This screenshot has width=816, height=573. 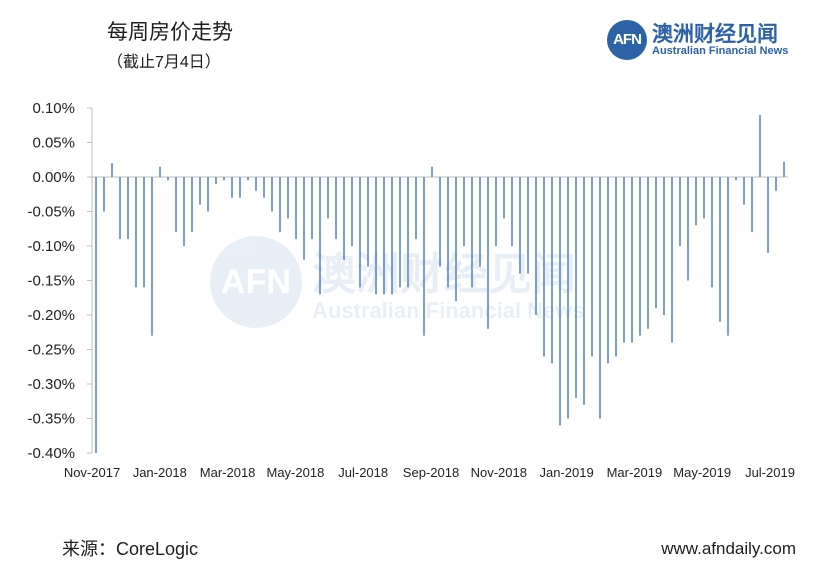 What do you see at coordinates (228, 472) in the screenshot?
I see `x-tick-label: Mar-2018` at bounding box center [228, 472].